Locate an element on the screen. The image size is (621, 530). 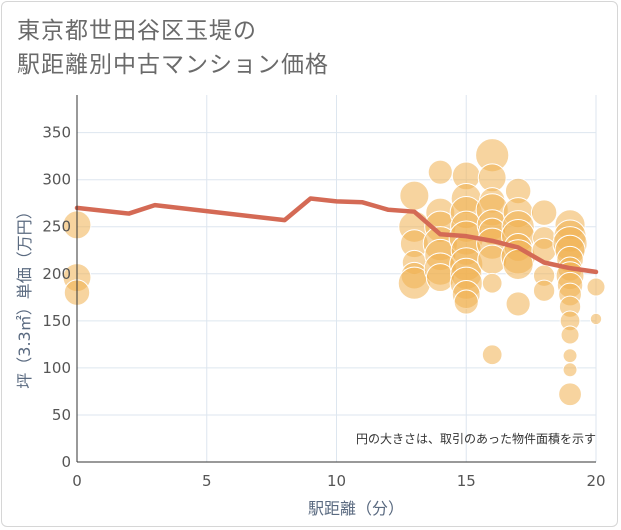
chart-title-line1: 東京都世田谷区玉堤の is located at coordinates (137, 31).